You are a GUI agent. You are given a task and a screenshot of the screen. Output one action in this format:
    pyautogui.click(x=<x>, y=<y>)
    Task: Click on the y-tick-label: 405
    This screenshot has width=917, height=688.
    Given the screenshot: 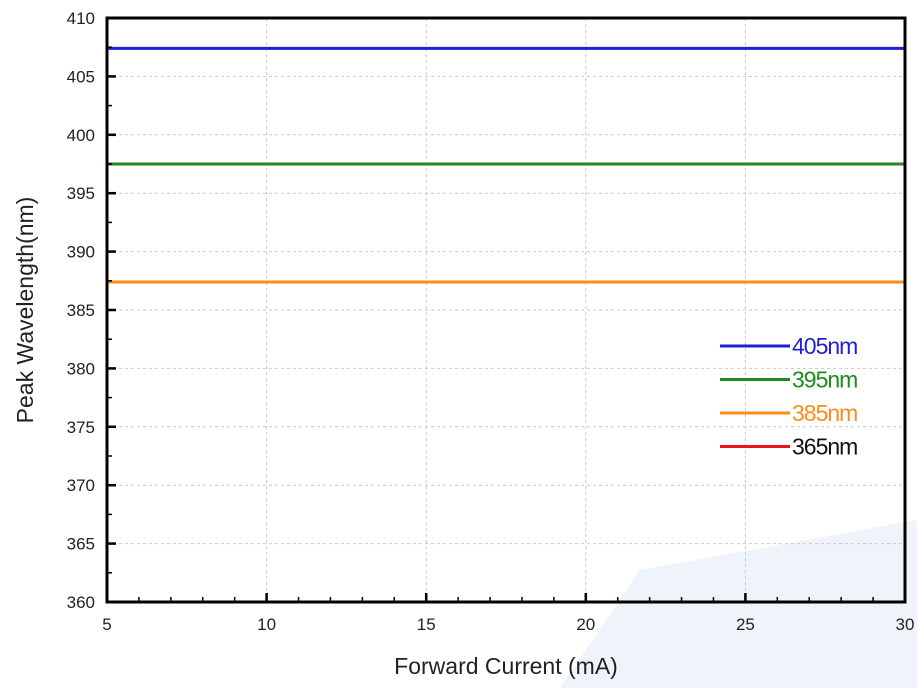 What is the action you would take?
    pyautogui.click(x=81, y=76)
    